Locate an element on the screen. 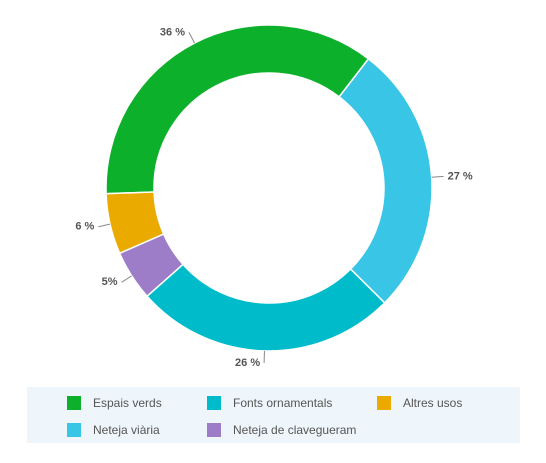 This screenshot has height=463, width=546. legend-label: Altres usos is located at coordinates (433, 403).